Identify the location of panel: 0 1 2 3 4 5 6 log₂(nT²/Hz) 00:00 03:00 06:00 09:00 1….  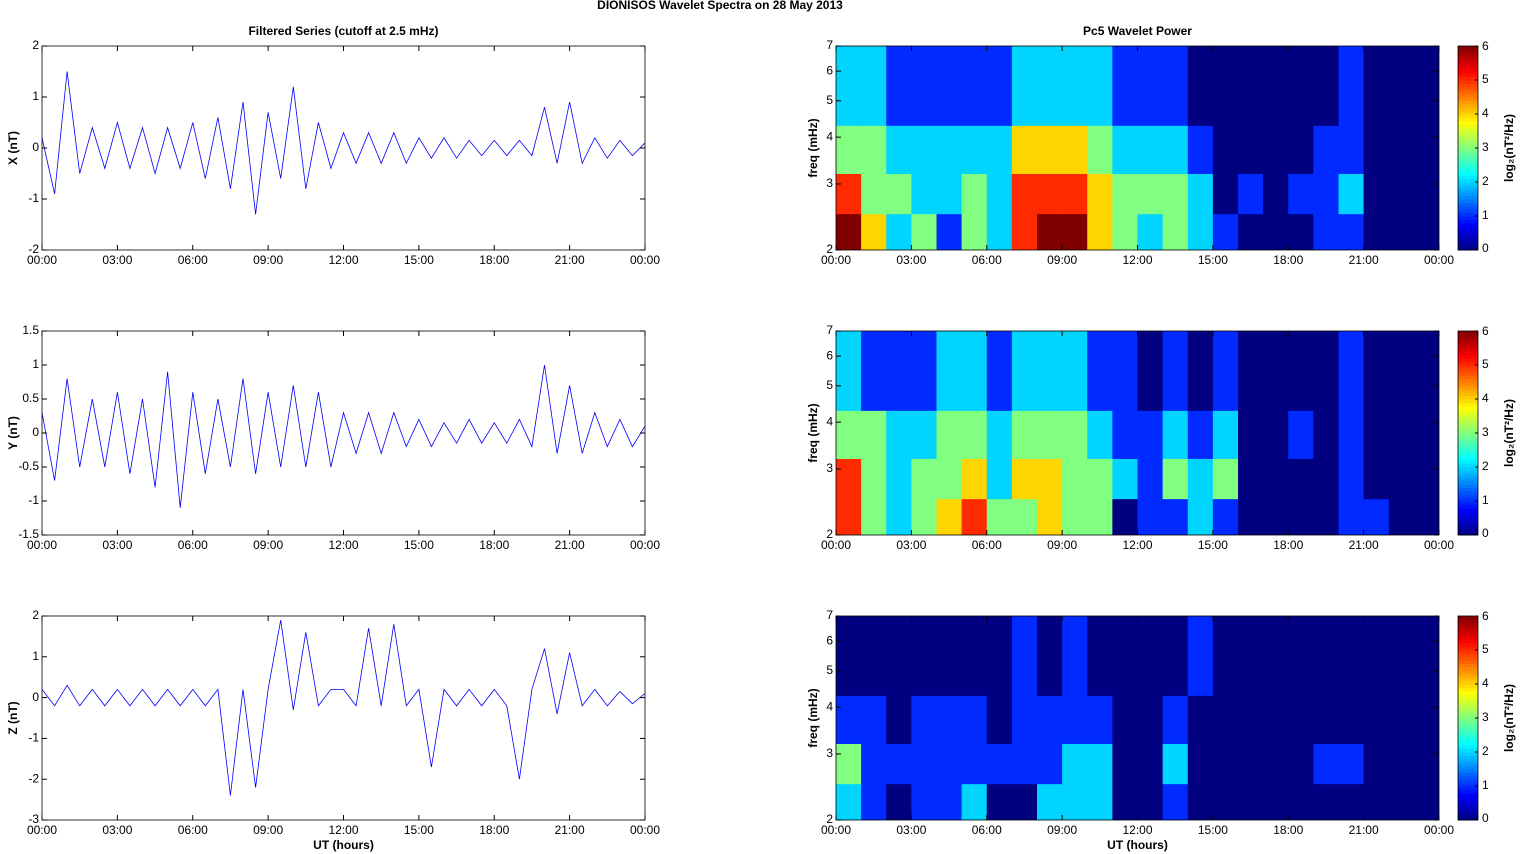
(1161, 730).